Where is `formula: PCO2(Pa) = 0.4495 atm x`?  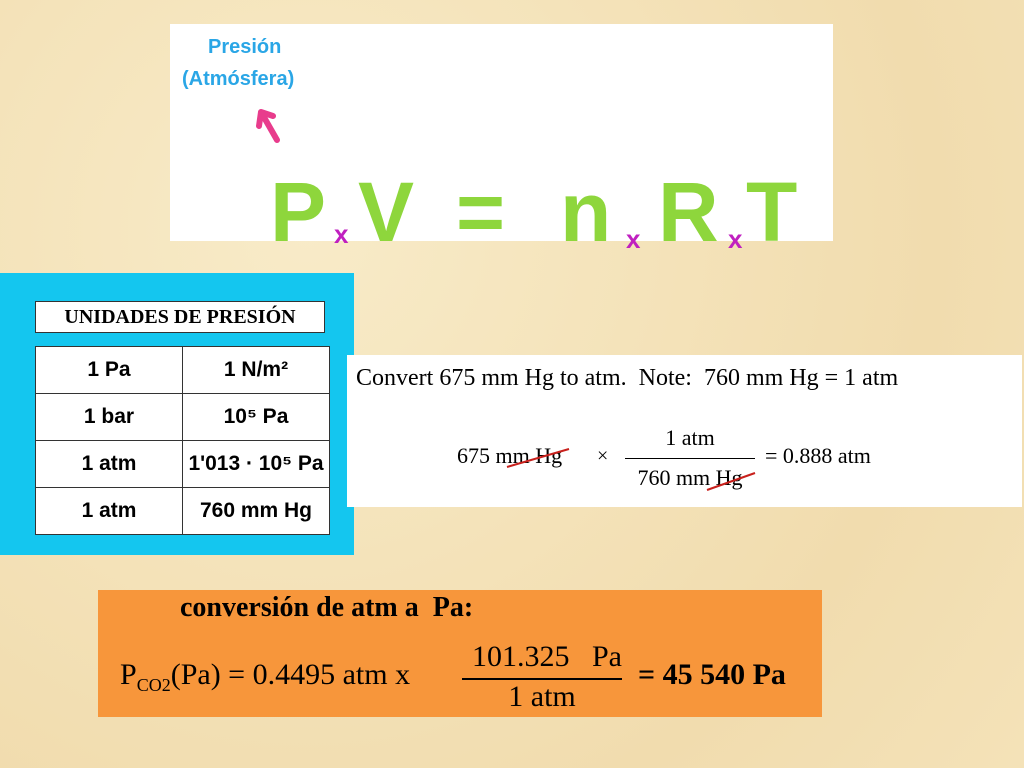 formula: PCO2(Pa) = 0.4495 atm x is located at coordinates (265, 677).